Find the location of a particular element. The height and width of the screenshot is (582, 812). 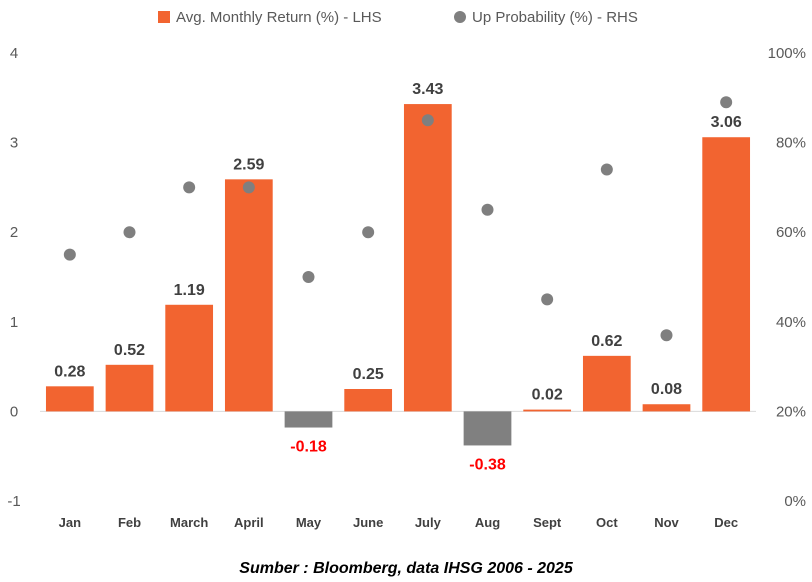

right-axis-ticks: 0% 20% 40% 60% 80% 100% is located at coordinates (787, 277).